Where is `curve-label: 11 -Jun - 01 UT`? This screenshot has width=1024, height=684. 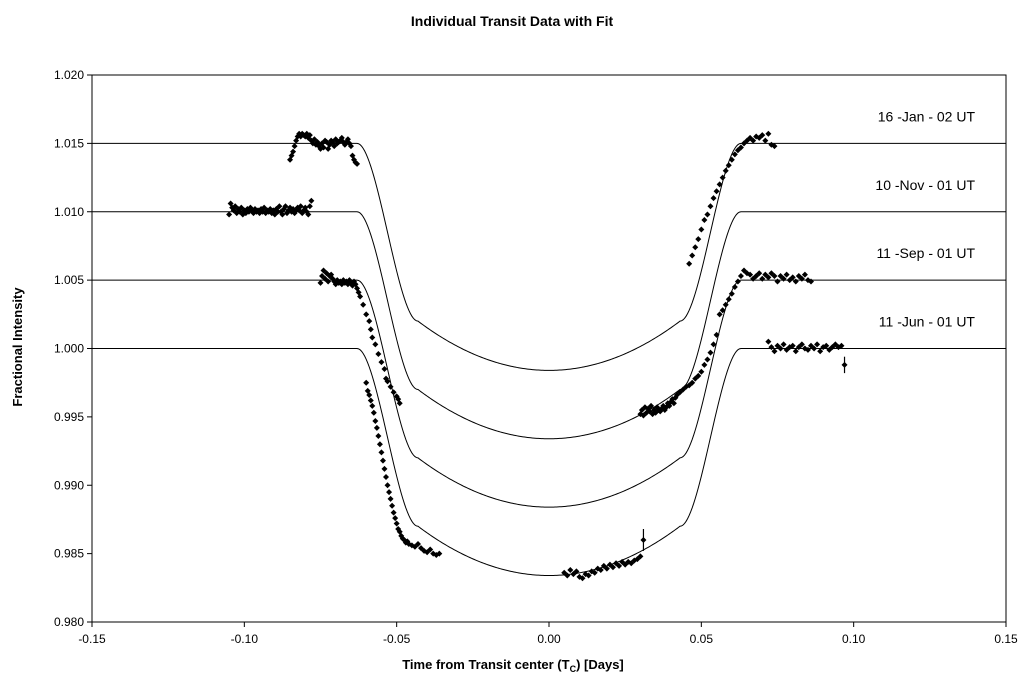 curve-label: 11 -Jun - 01 UT is located at coordinates (927, 322).